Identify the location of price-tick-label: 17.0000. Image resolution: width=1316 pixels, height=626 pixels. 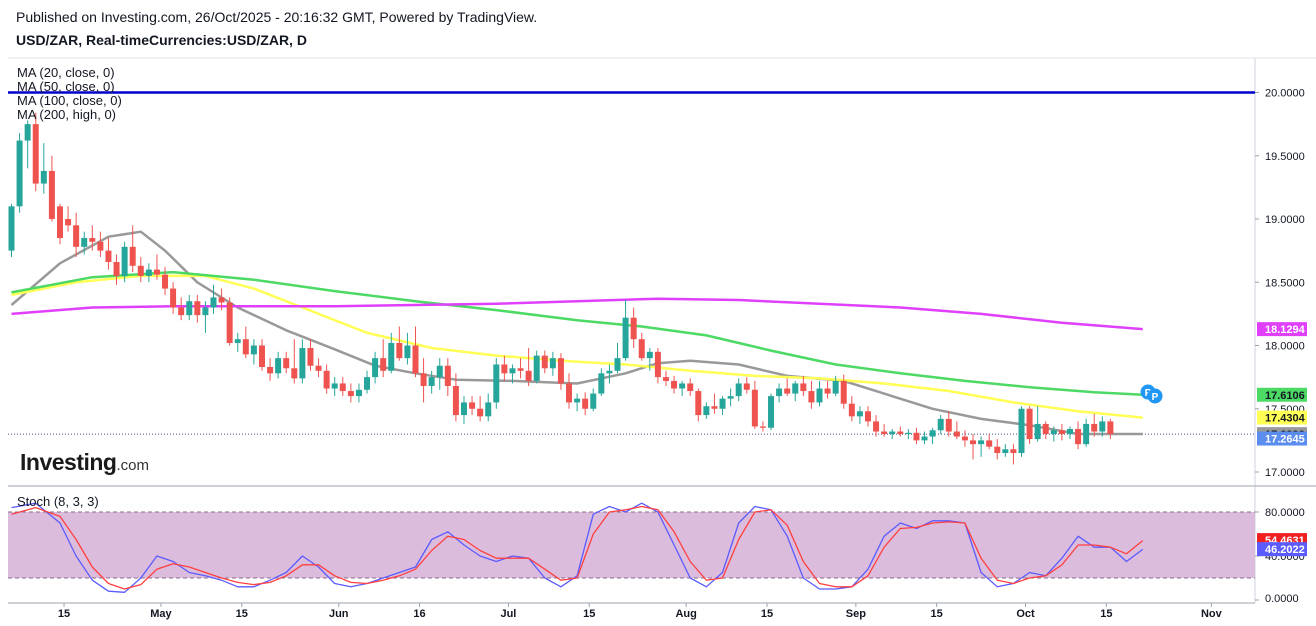
(1285, 473).